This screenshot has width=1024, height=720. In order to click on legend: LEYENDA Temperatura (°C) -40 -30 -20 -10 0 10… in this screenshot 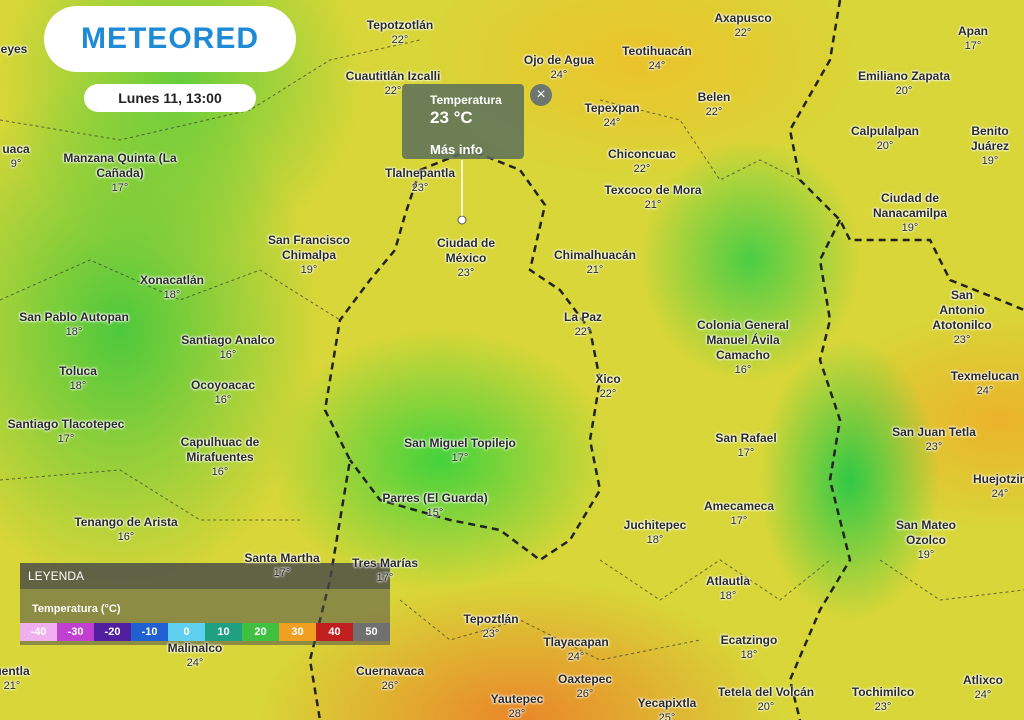, I will do `click(205, 604)`.